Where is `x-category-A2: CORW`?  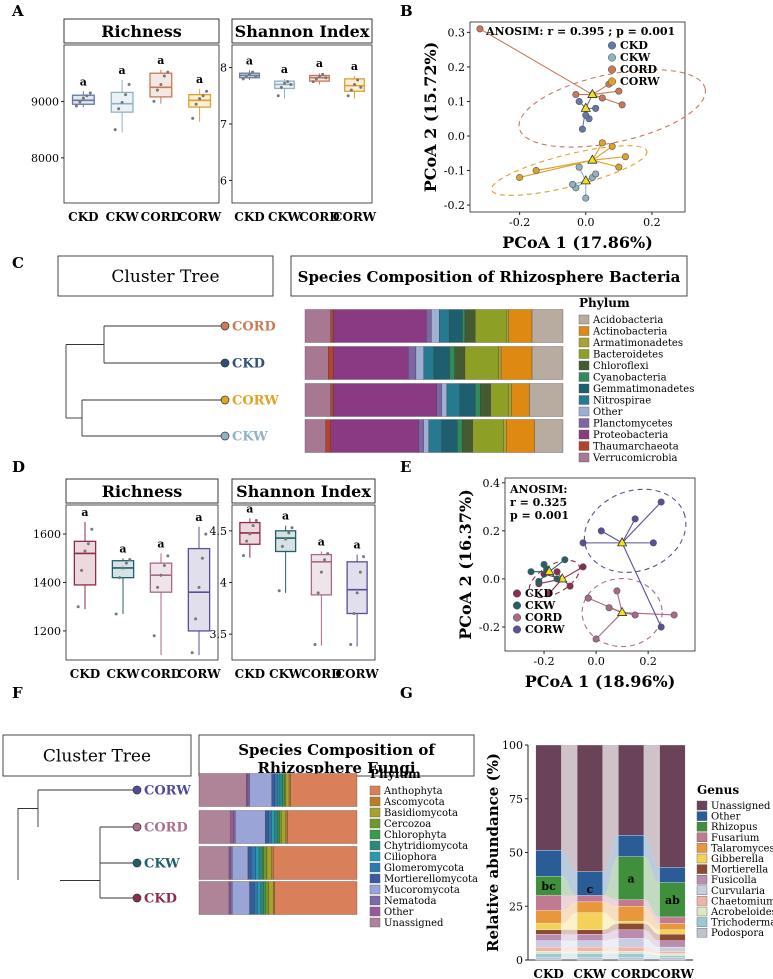 x-category-A2: CORW is located at coordinates (355, 217).